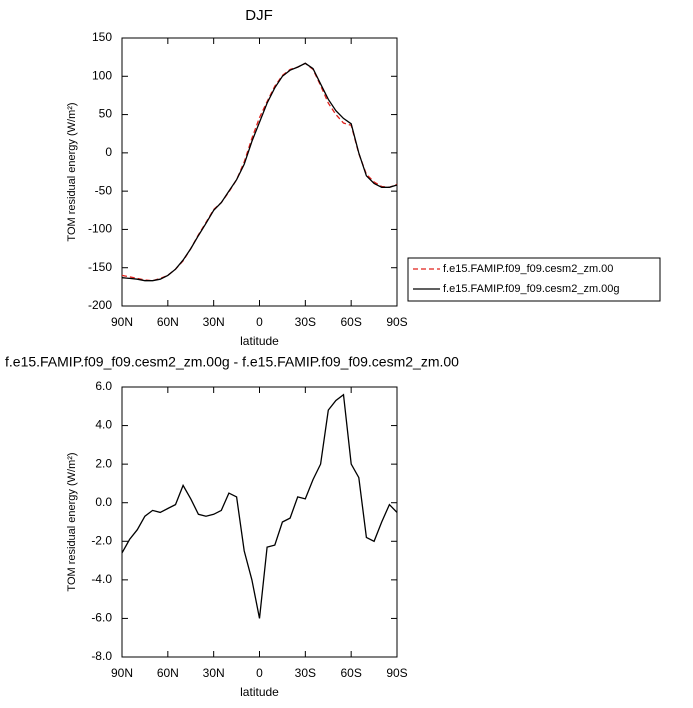  What do you see at coordinates (531, 289) in the screenshot?
I see `legend-label: f.e15.FAMIP.f09_f09.cesm2_zm.00g` at bounding box center [531, 289].